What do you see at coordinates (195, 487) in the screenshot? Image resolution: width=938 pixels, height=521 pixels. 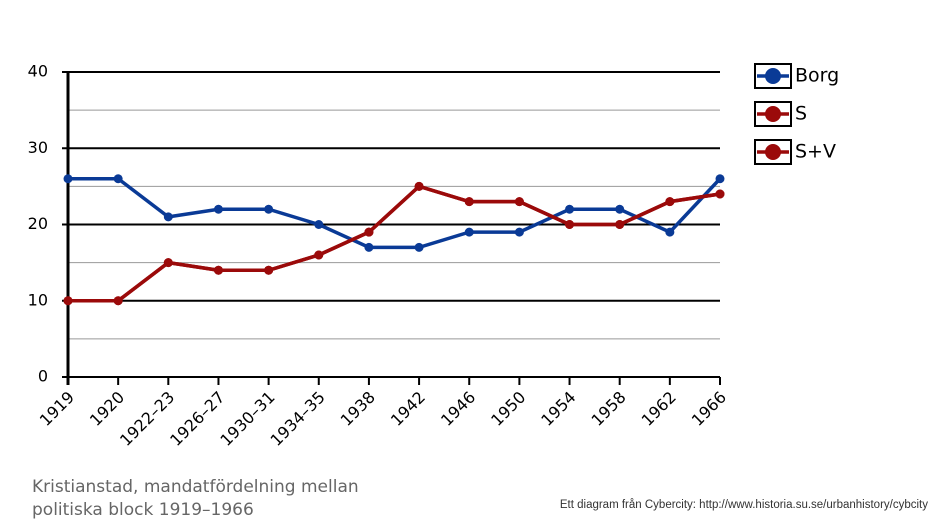 I see `caption-line: Kristianstad, mandatfördelning mellan` at bounding box center [195, 487].